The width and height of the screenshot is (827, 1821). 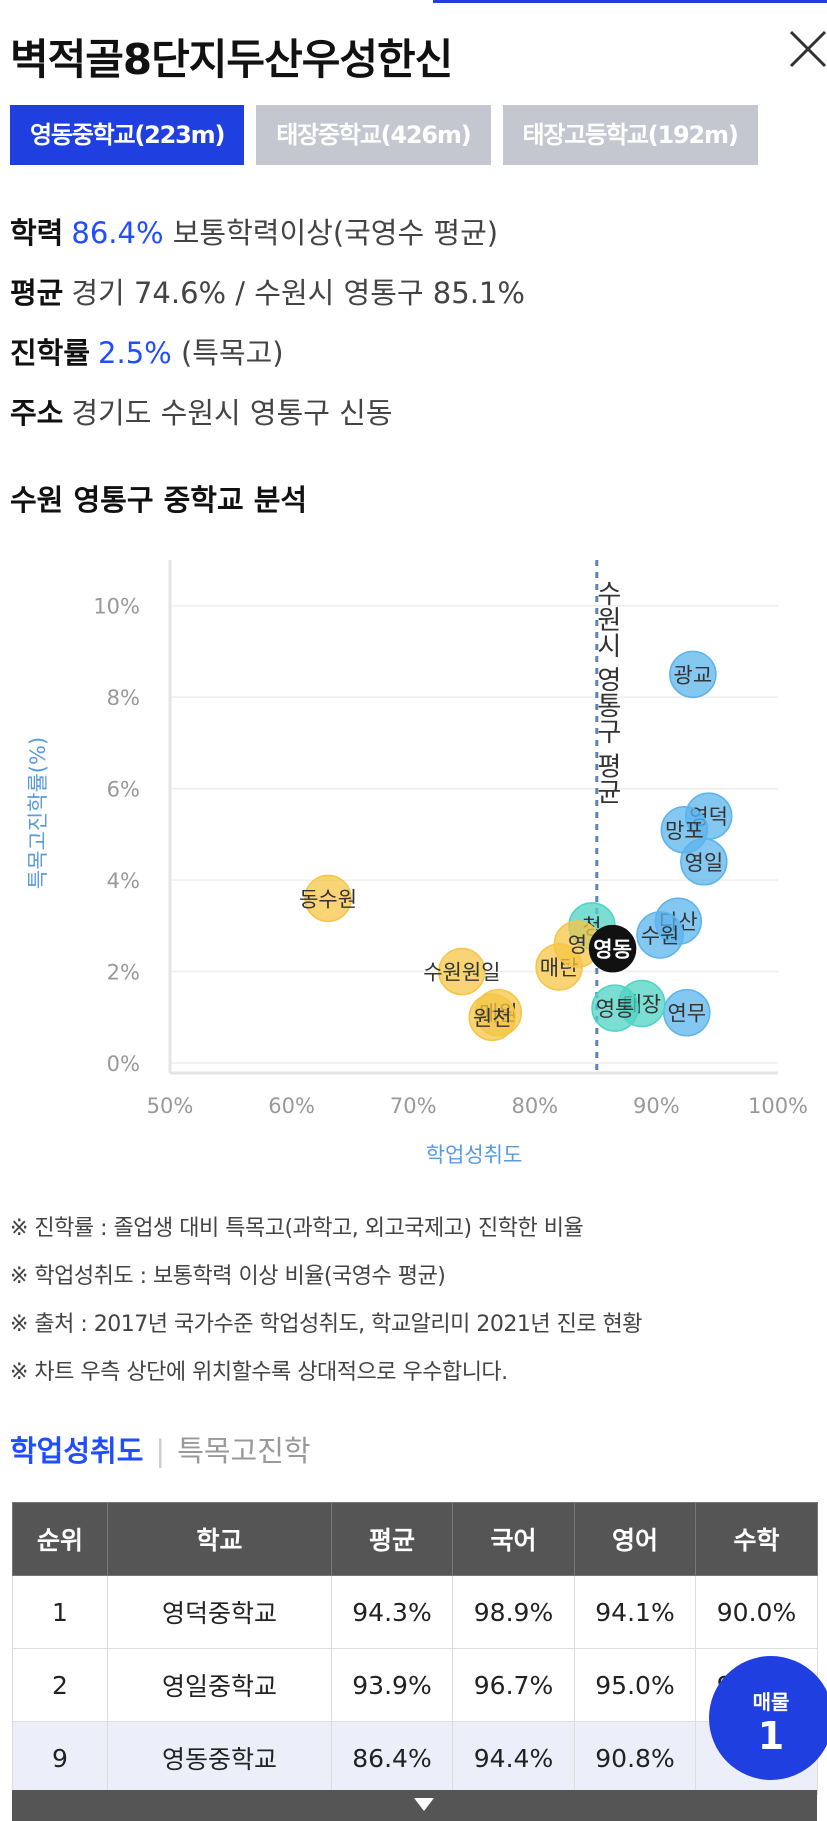 I want to click on x-tick-label: 70%, so click(x=413, y=1106).